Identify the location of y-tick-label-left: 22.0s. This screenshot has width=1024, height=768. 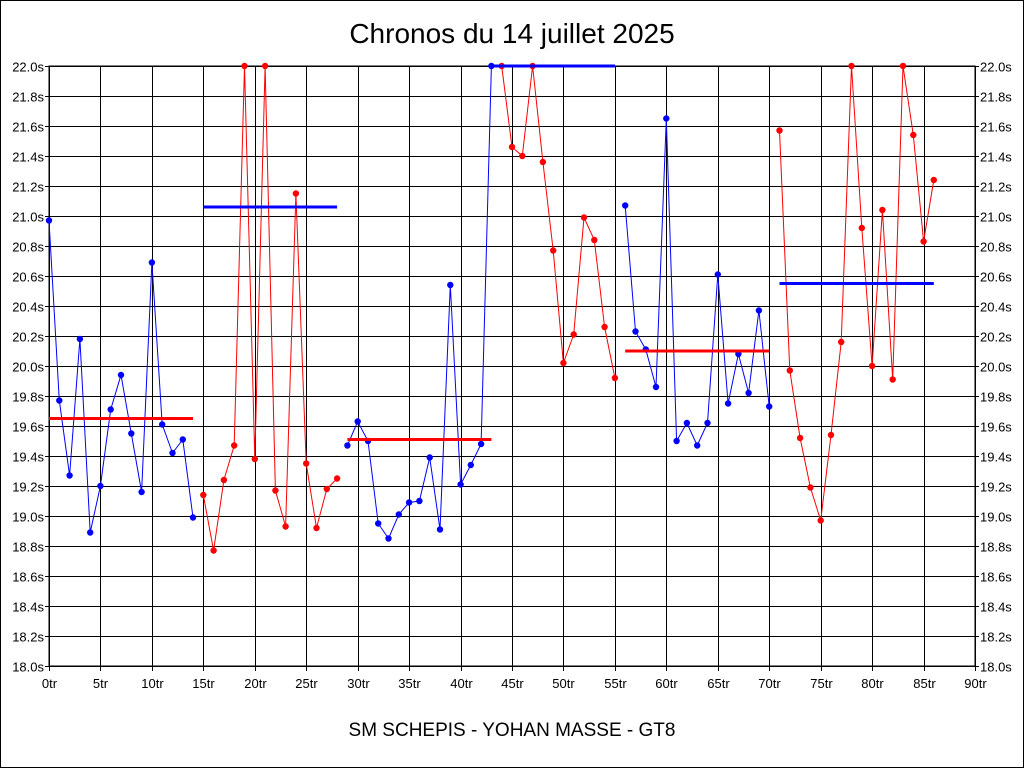
(28, 67).